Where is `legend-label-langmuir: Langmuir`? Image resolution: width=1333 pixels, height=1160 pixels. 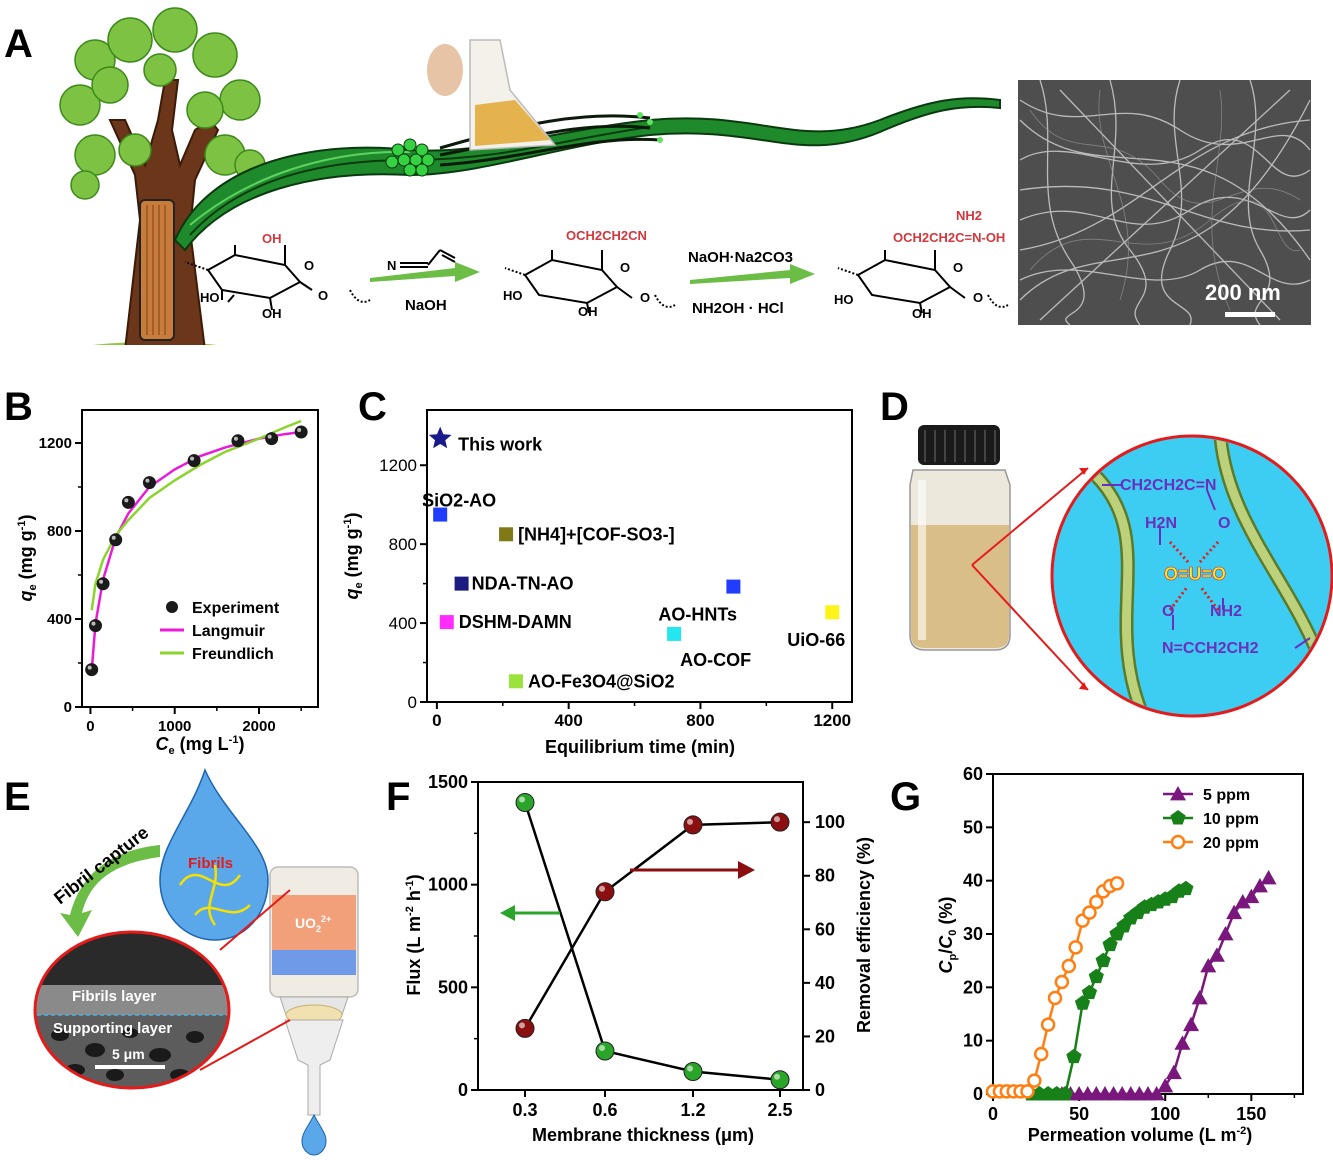 legend-label-langmuir: Langmuir is located at coordinates (228, 631).